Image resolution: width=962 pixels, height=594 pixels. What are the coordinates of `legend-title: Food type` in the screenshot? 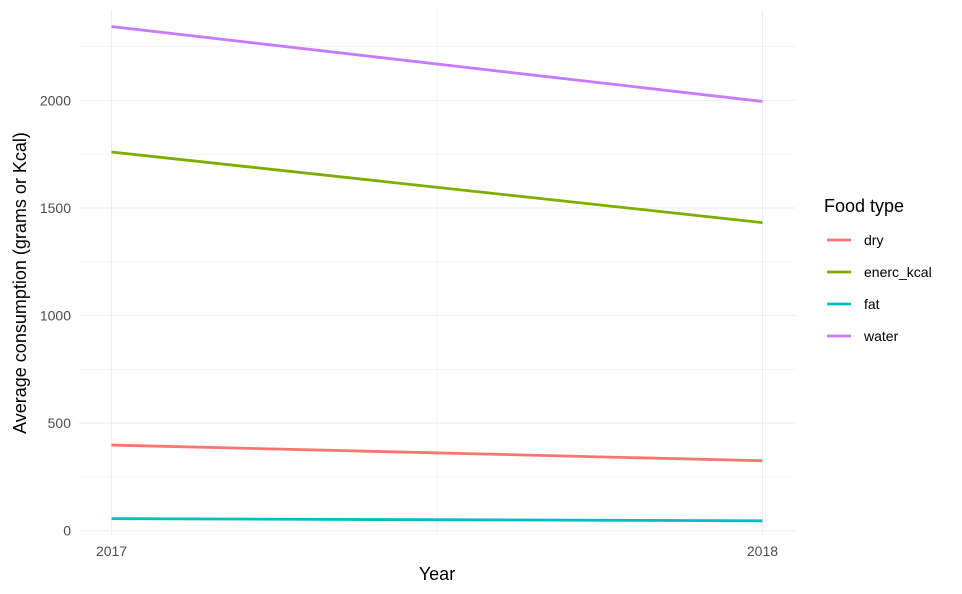 It's located at (864, 206).